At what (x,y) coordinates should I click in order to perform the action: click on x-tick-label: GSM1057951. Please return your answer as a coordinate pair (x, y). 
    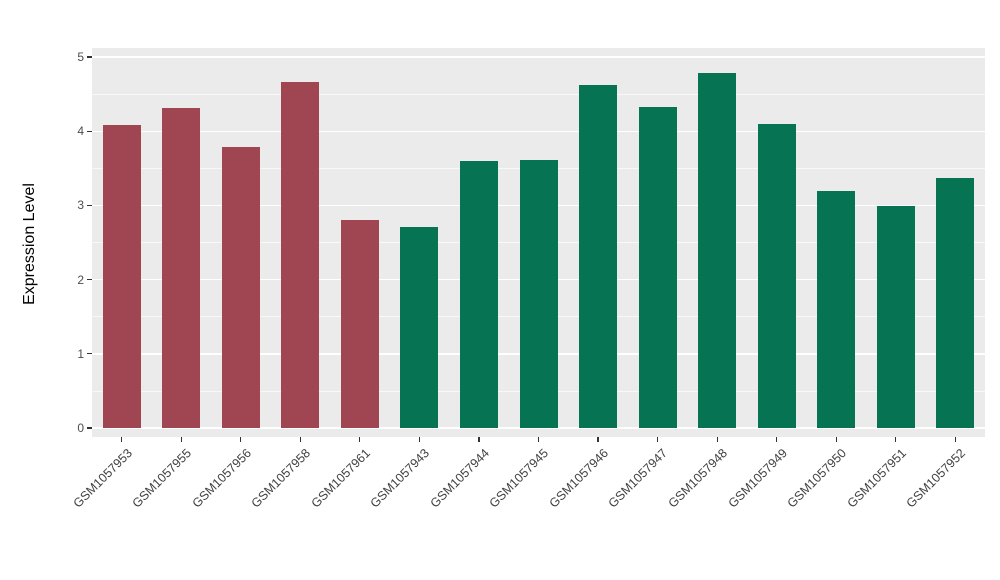
    Looking at the image, I should click on (876, 478).